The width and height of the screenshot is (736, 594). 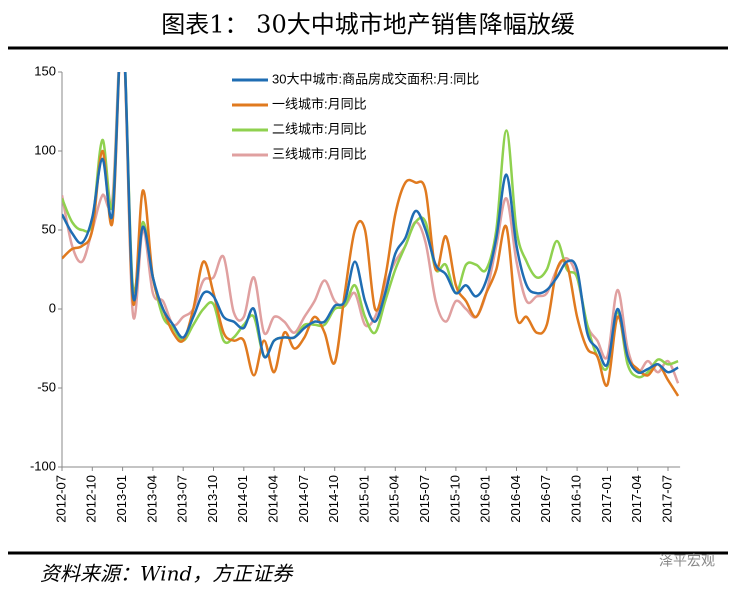 I want to click on x-tick-label: 2017-07, so click(x=666, y=499).